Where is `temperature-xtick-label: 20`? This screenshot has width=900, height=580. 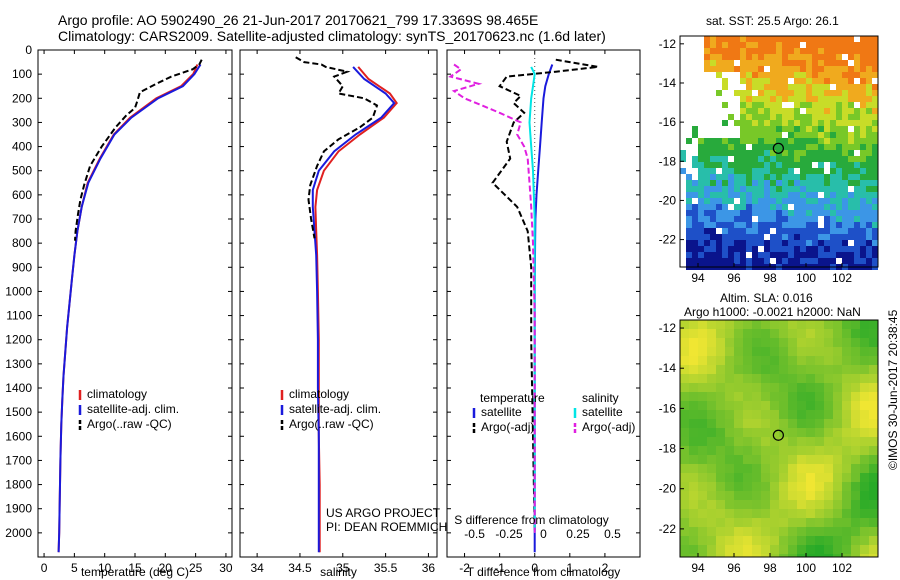
temperature-xtick-label: 20 is located at coordinates (166, 568).